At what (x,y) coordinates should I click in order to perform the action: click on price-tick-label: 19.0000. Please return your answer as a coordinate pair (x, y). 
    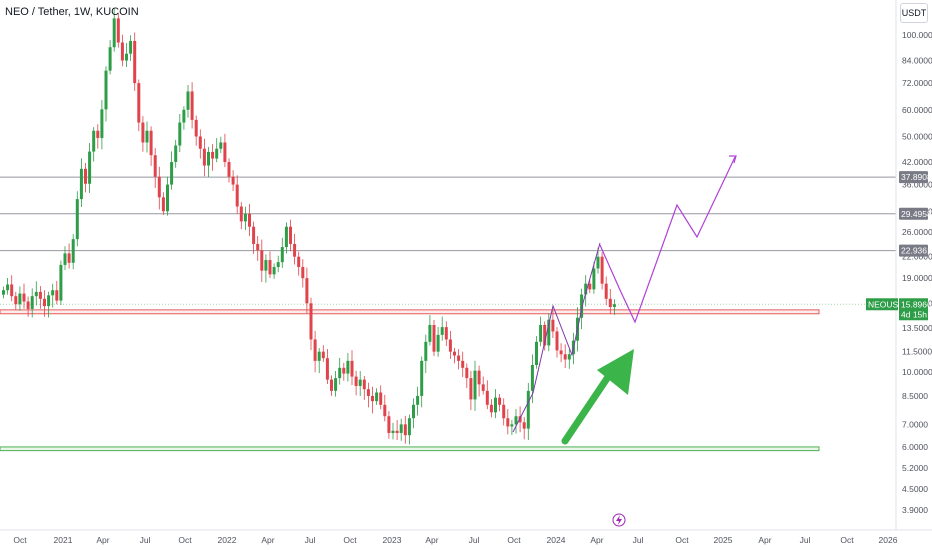
    Looking at the image, I should click on (917, 278).